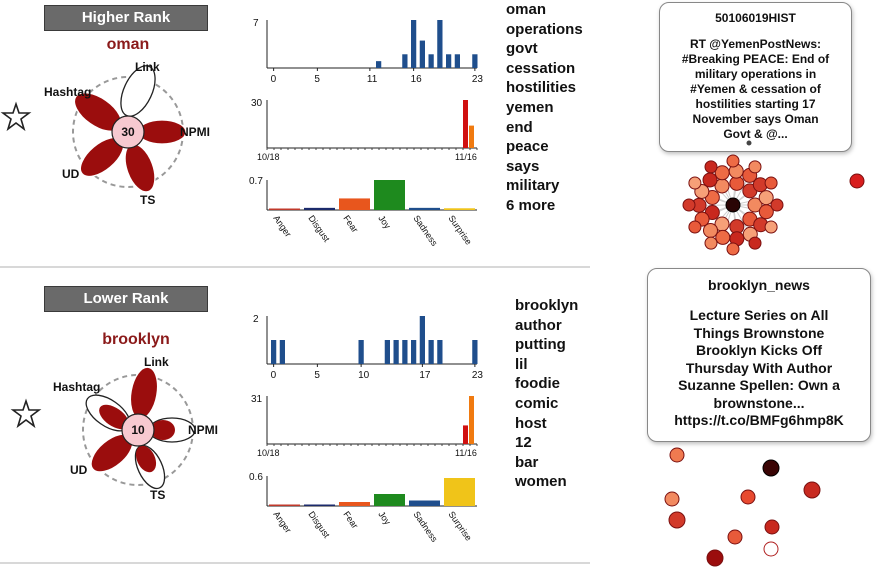  I want to click on word-item: oman, so click(526, 9).